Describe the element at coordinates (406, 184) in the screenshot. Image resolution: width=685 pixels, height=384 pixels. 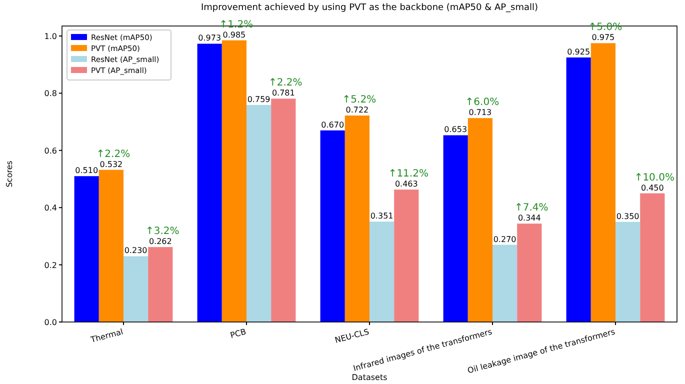
I see `data-label: 0.463` at that location.